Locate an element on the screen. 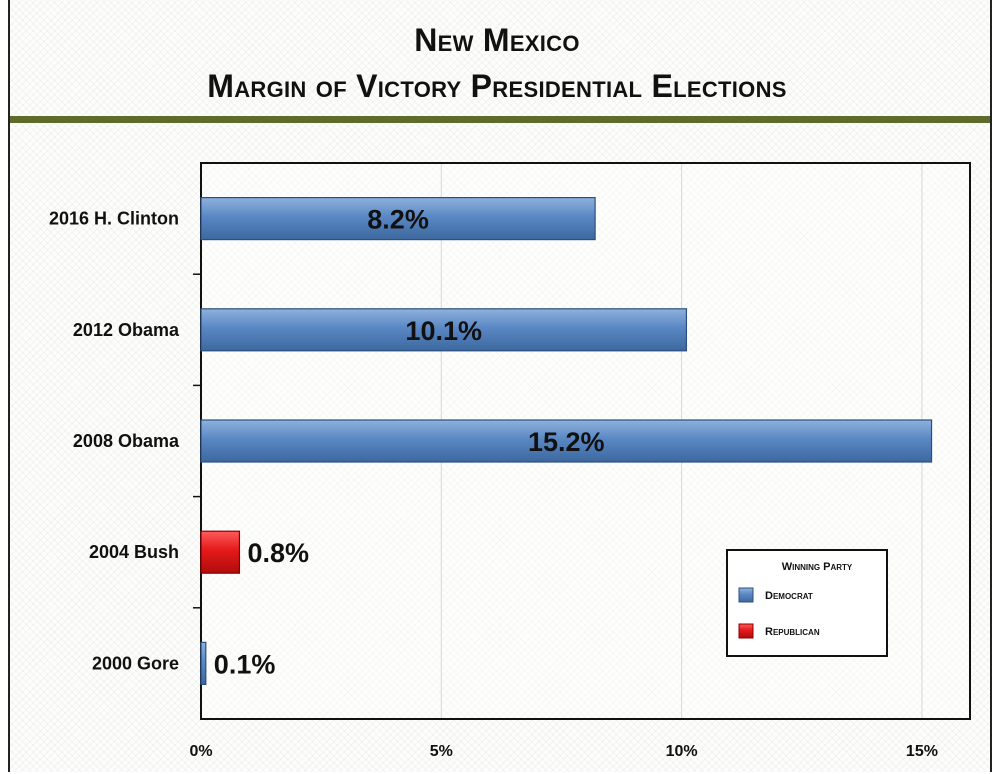 The height and width of the screenshot is (774, 994). legend-label-republican: Republican is located at coordinates (792, 632).